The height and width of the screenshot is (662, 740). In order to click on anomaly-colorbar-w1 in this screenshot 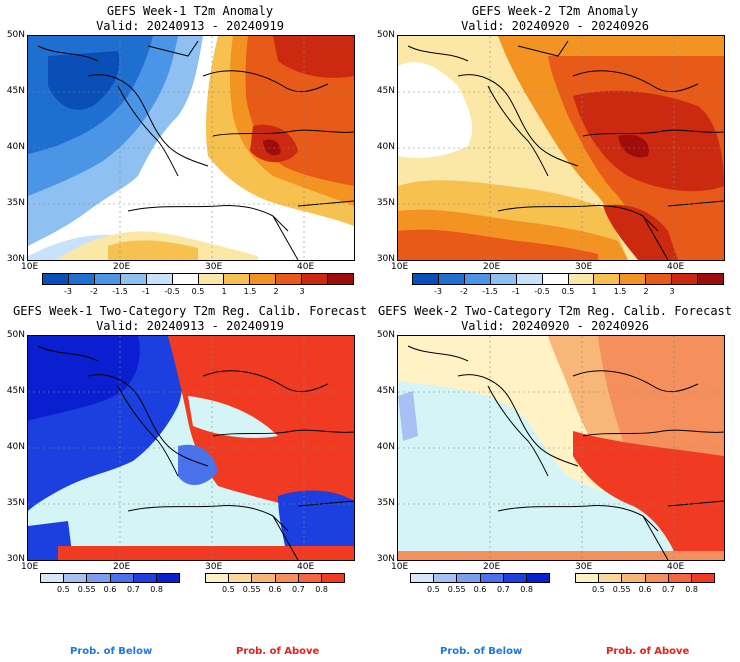, I will do `click(198, 279)`.